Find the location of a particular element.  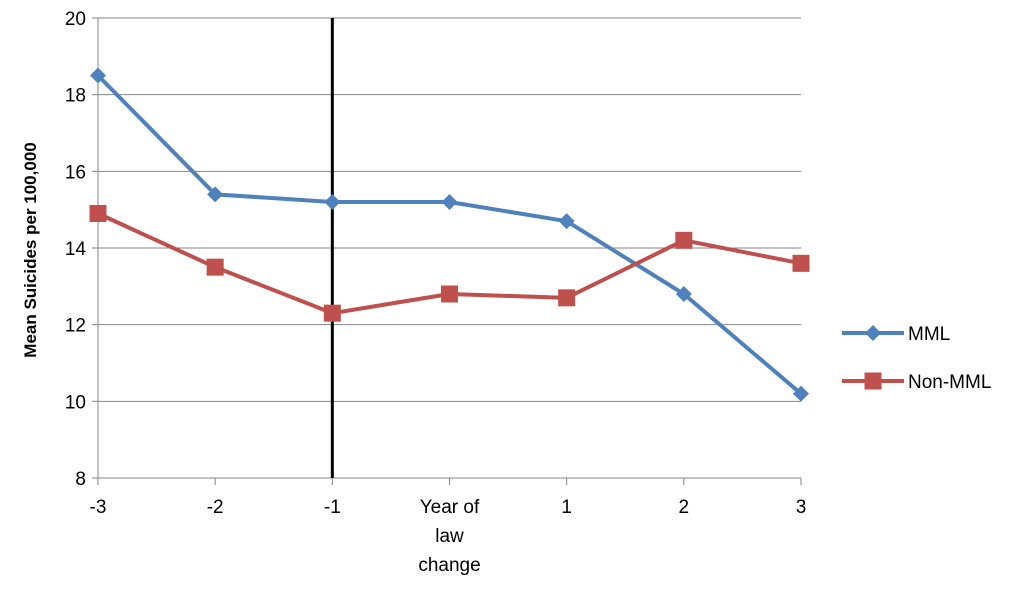

x-tick-label-line: -1 is located at coordinates (332, 507).